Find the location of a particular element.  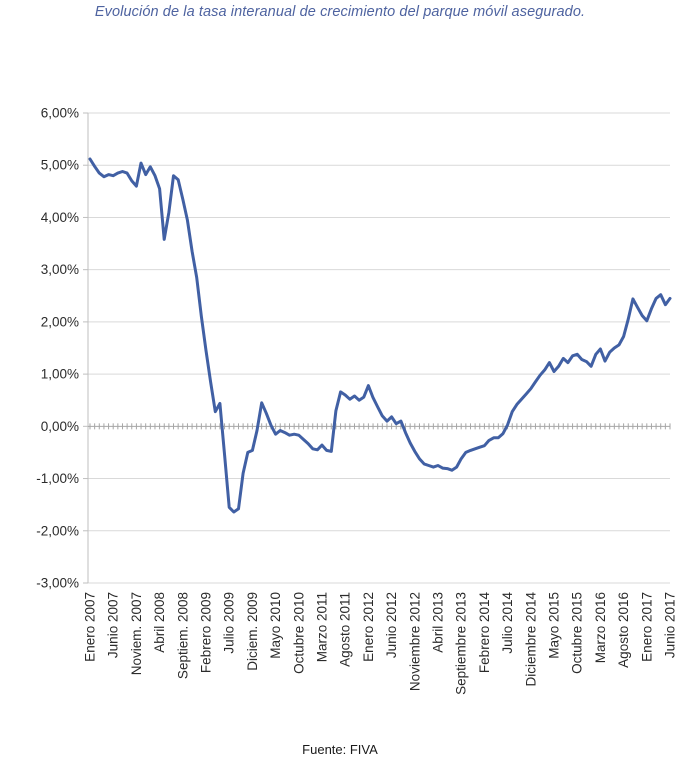

y-tick-label: 2,00% is located at coordinates (60, 321).